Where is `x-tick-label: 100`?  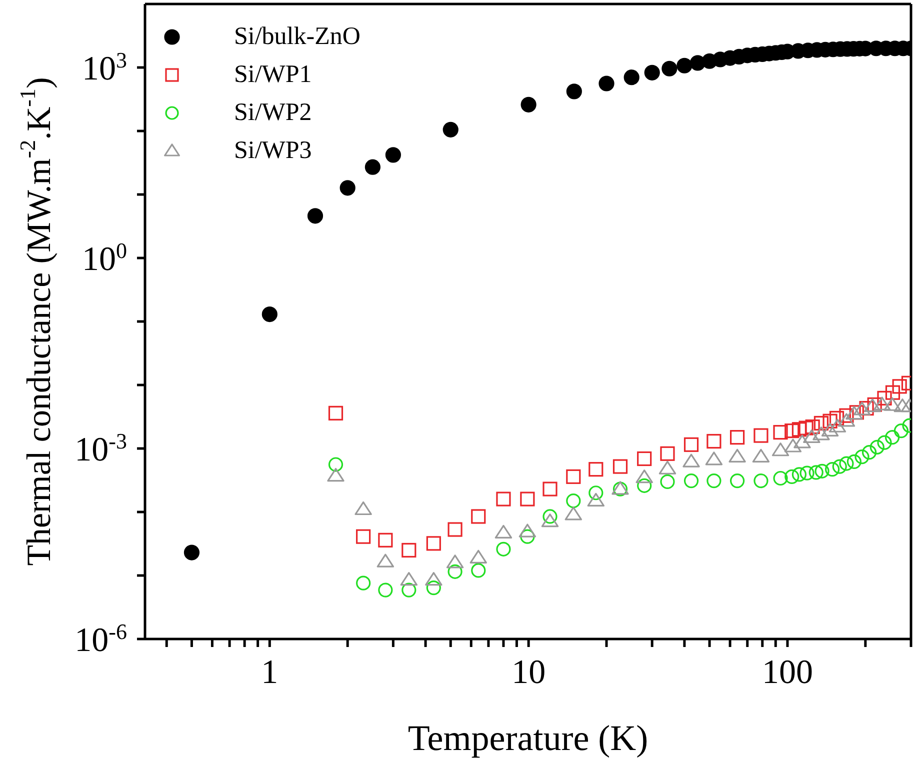
x-tick-label: 100 is located at coordinates (787, 672).